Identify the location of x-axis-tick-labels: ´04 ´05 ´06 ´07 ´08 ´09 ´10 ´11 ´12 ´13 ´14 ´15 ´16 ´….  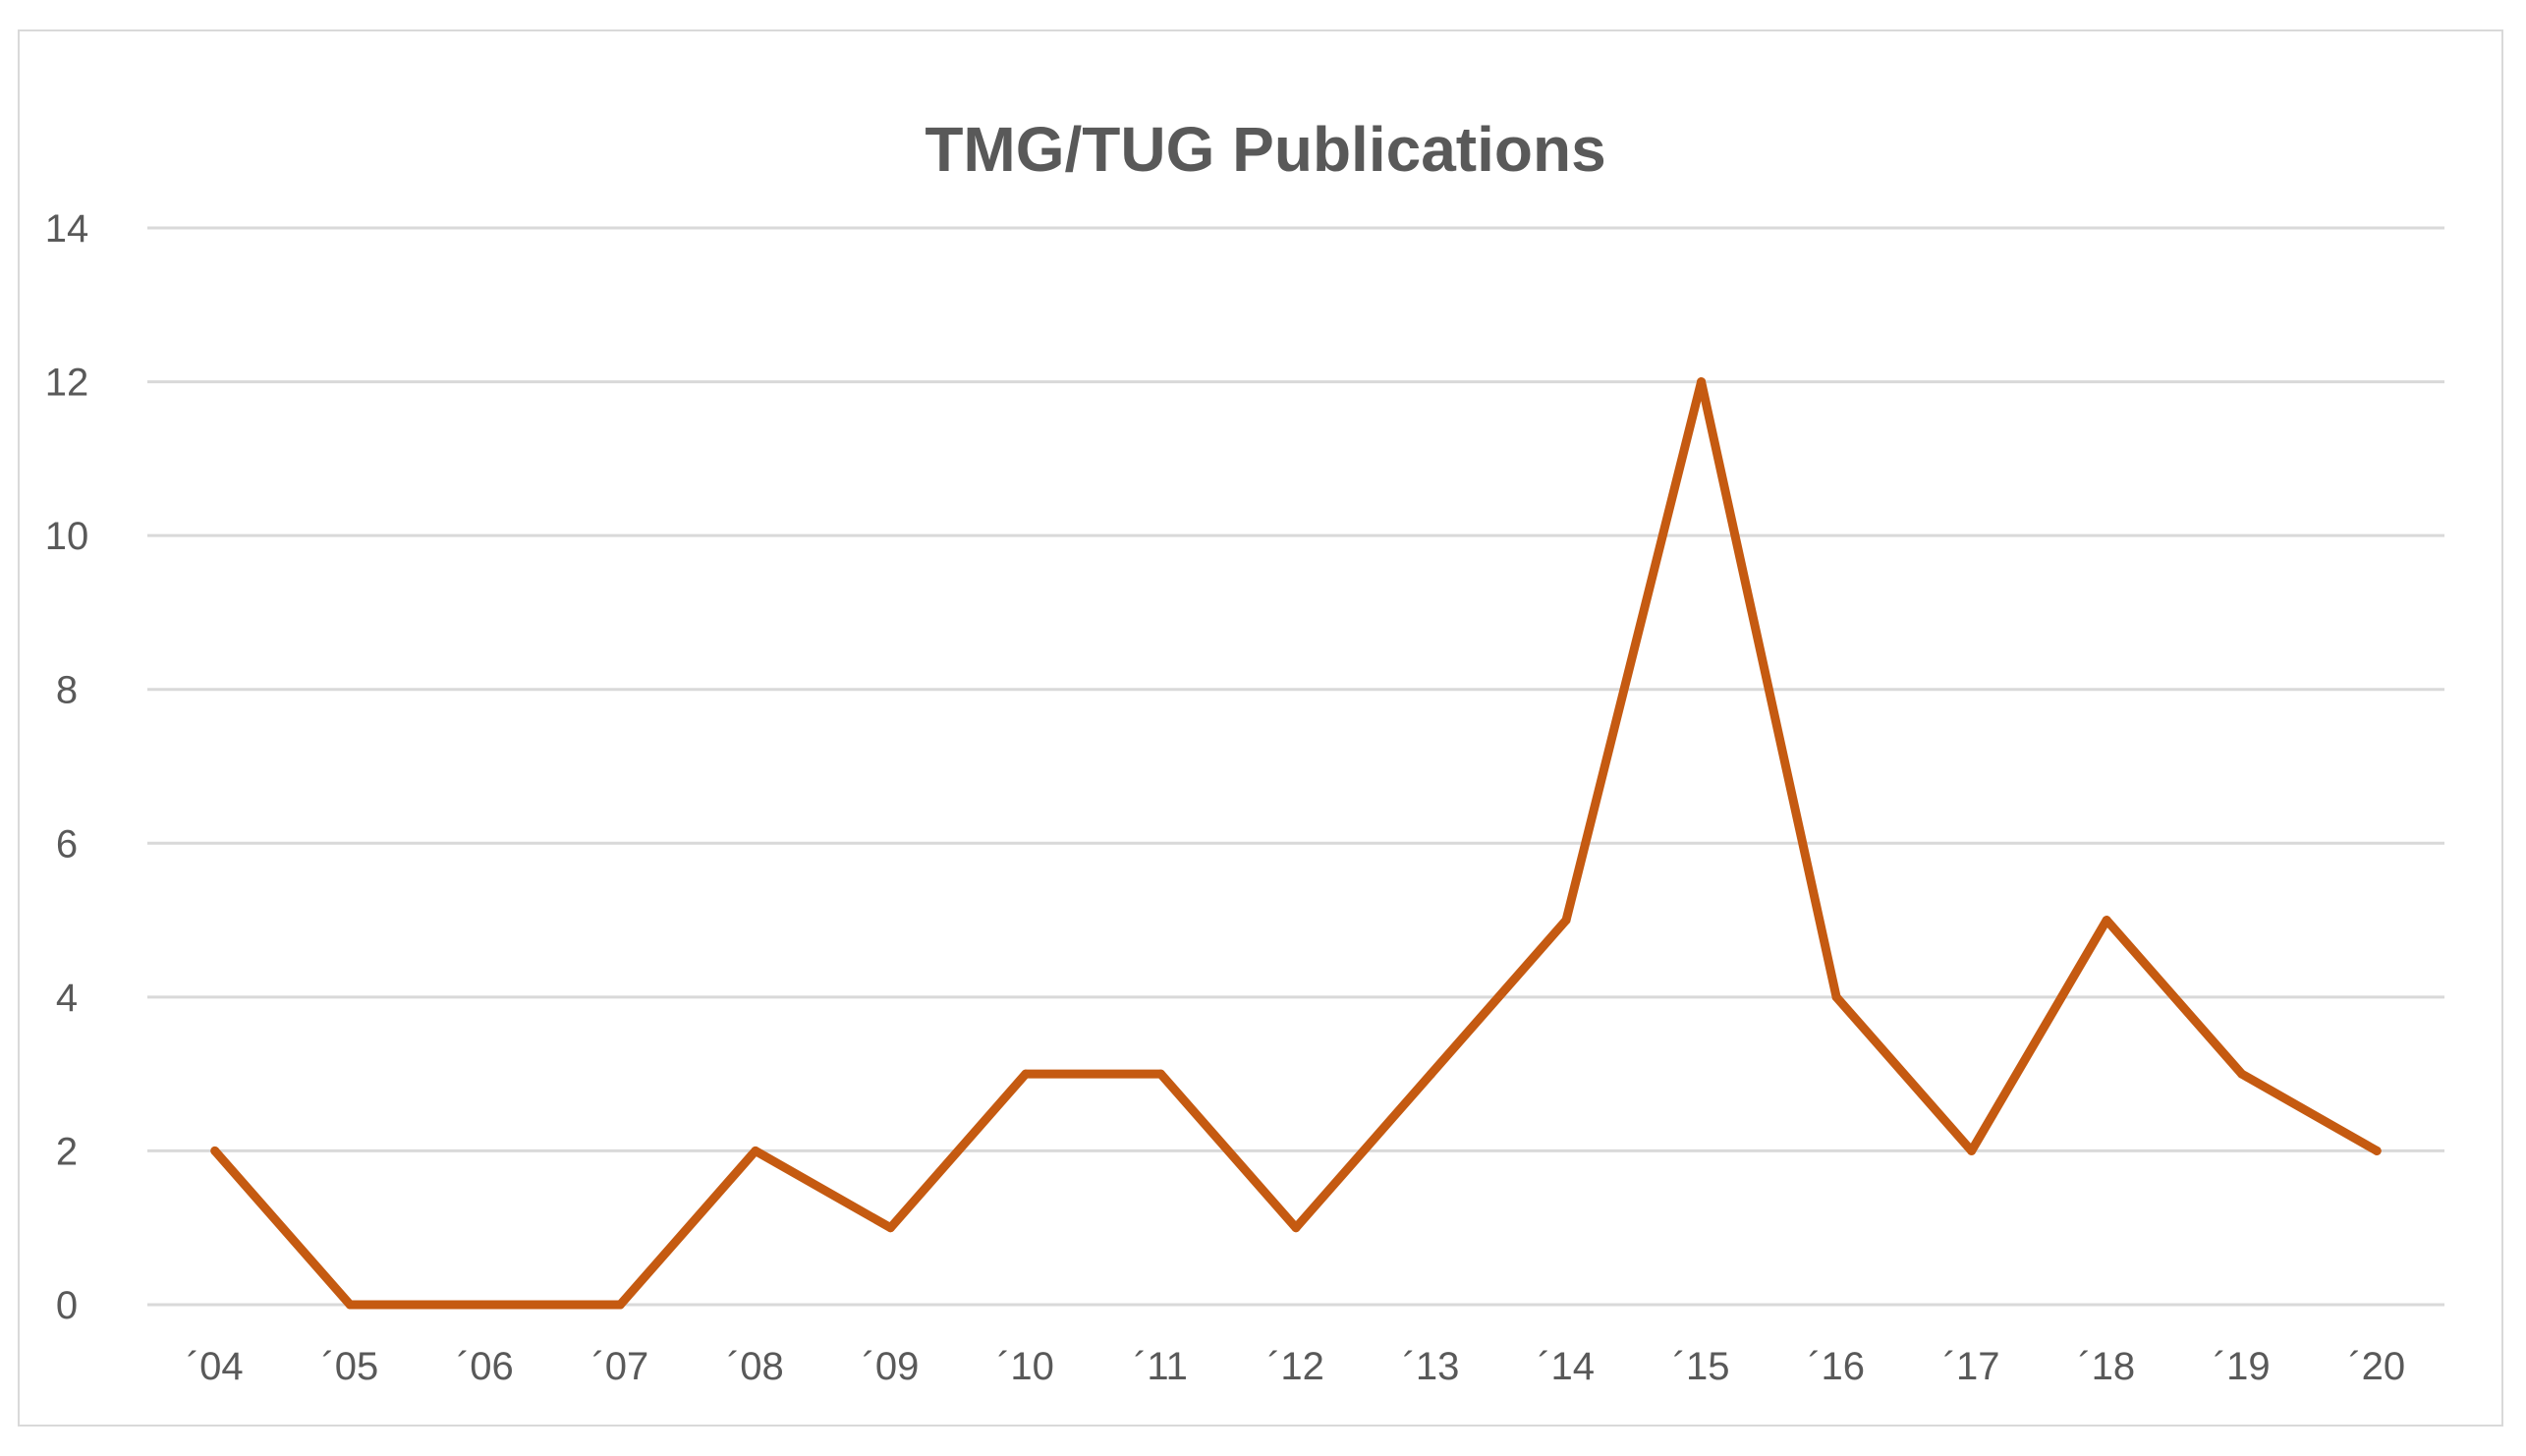
(1296, 1366).